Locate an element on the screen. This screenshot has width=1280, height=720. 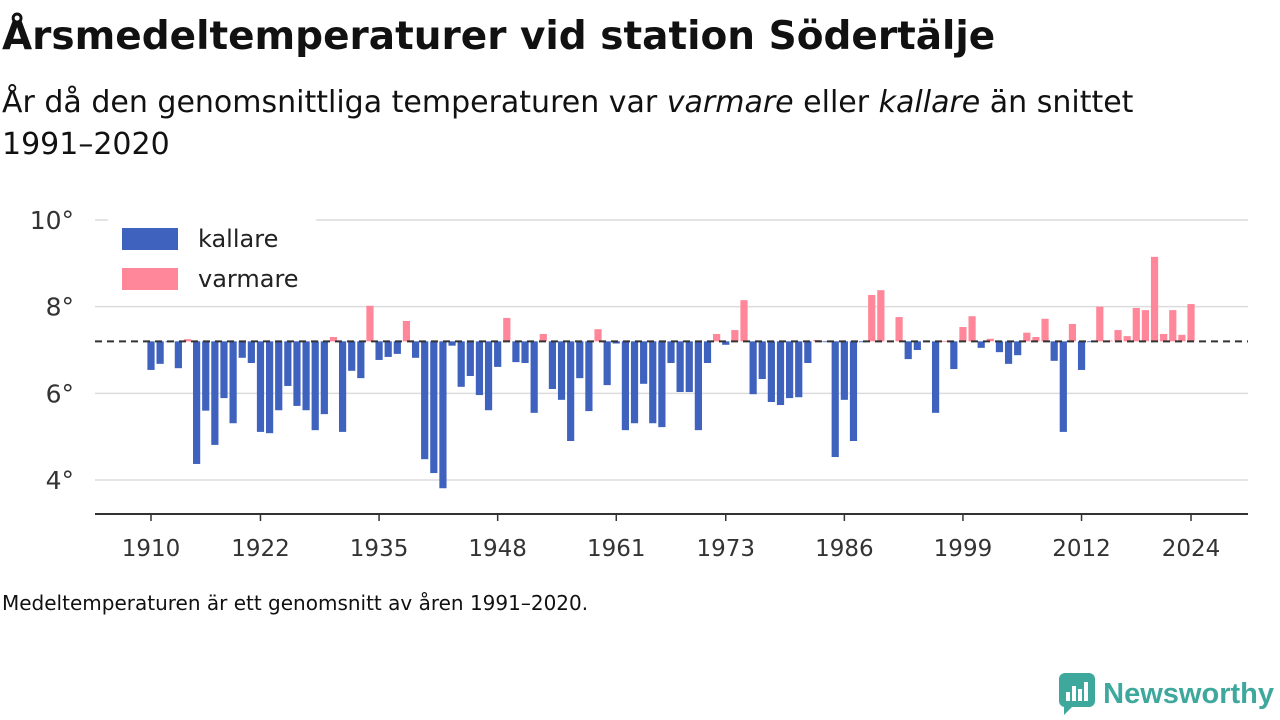
bar-1942 is located at coordinates (443, 415).